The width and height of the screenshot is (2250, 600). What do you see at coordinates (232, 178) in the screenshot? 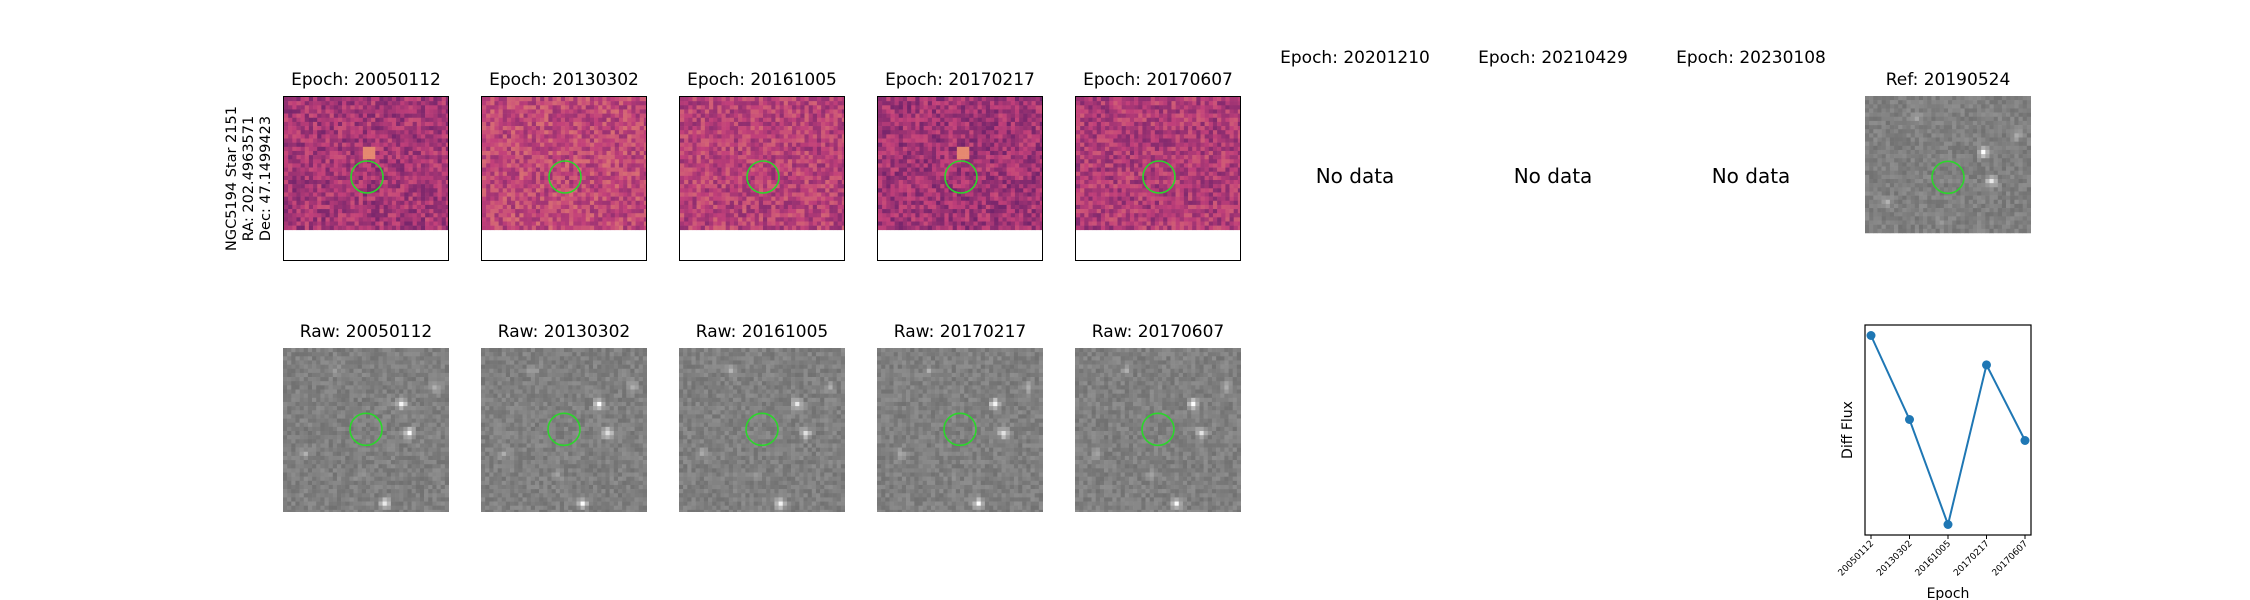
I see `star-name: NGC5194 Star 2151` at bounding box center [232, 178].